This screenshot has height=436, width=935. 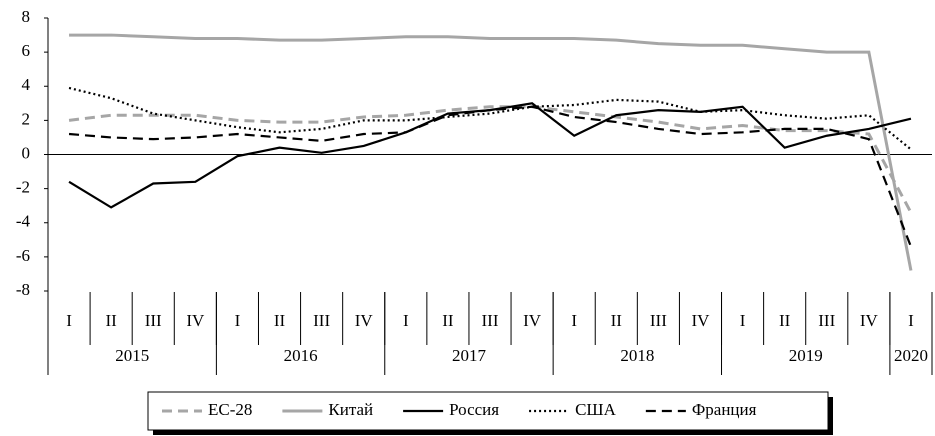 I want to click on y-tick-label: 8, so click(x=26, y=16).